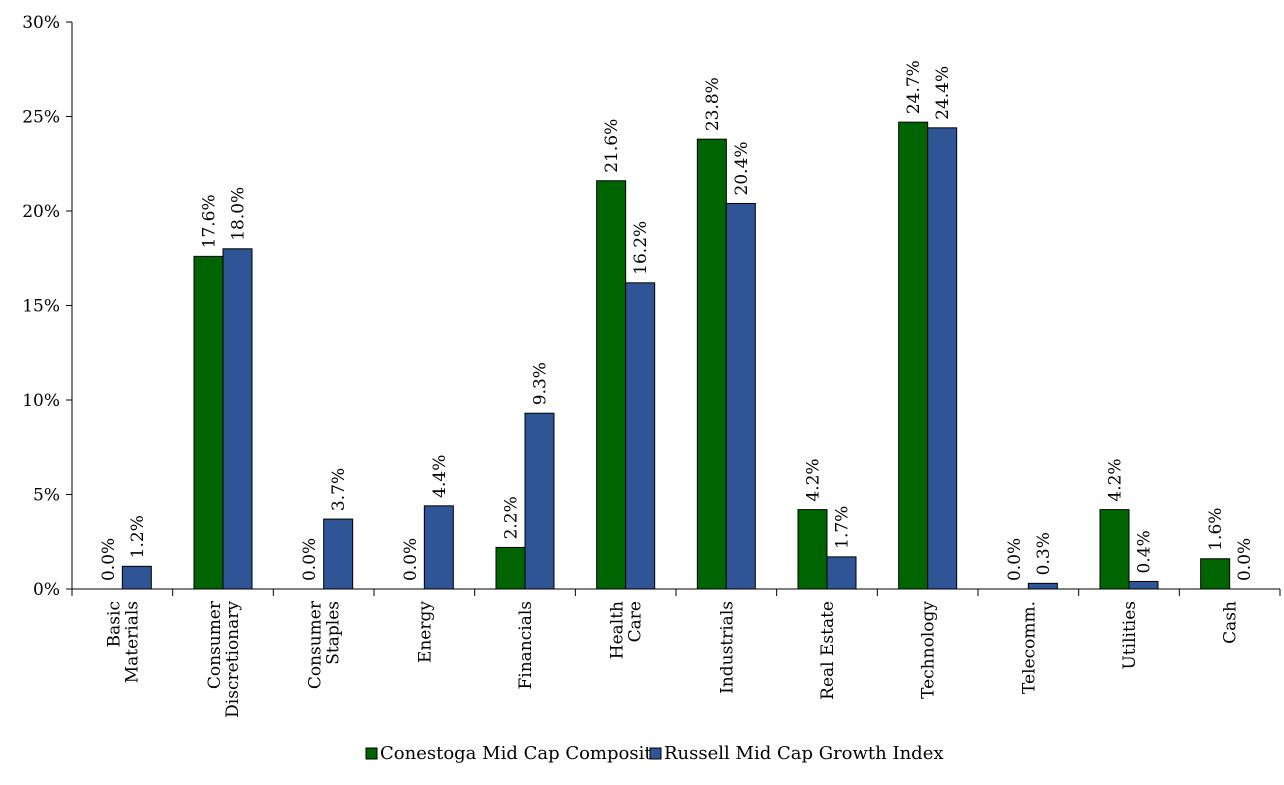  I want to click on data-label: 3.7%, so click(339, 489).